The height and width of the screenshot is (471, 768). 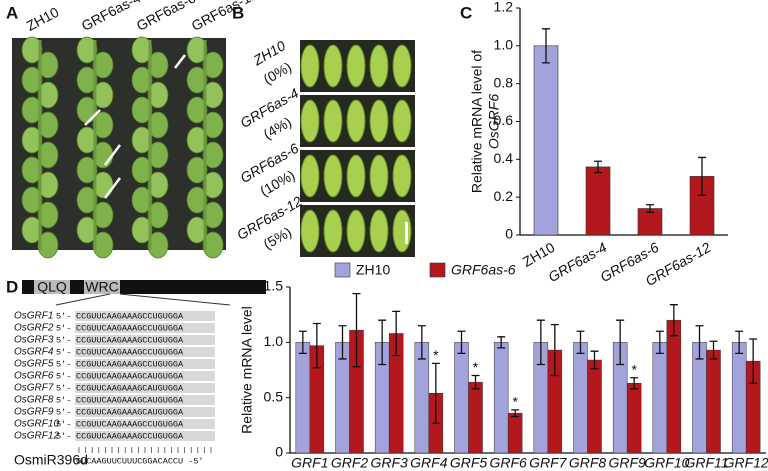 What do you see at coordinates (130, 400) in the screenshot?
I see `sequence: CCGUUCAAGAAAGCAUGUGGA` at bounding box center [130, 400].